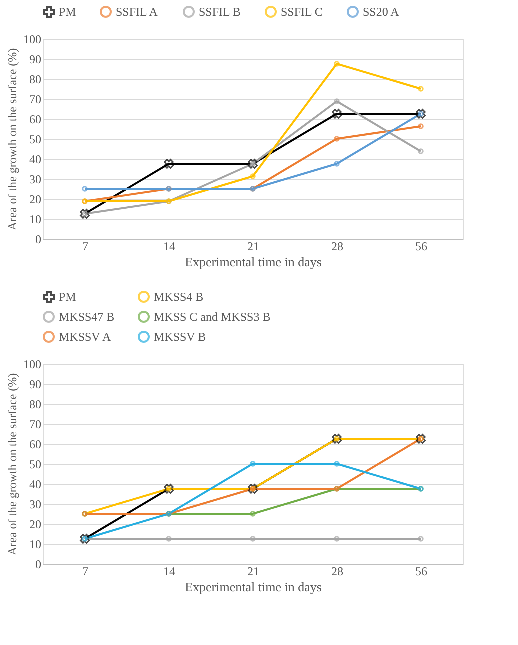 Image resolution: width=518 pixels, height=645 pixels. What do you see at coordinates (179, 297) in the screenshot?
I see `legend-label: MKSS4 B` at bounding box center [179, 297].